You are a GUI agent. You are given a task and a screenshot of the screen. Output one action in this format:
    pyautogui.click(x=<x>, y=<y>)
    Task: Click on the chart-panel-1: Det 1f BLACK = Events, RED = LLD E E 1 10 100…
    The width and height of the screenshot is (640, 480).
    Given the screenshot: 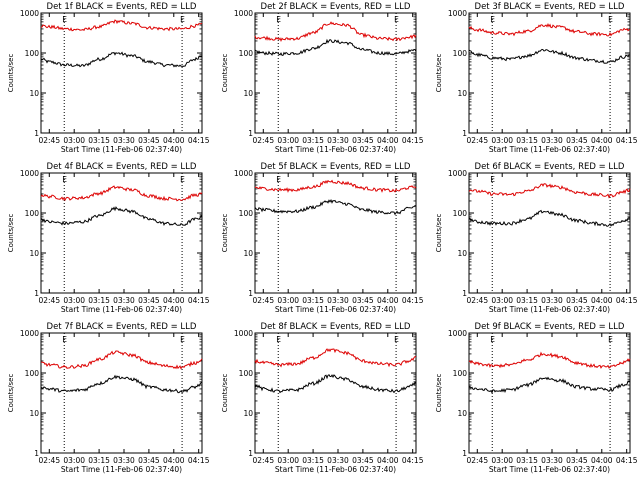 What is the action you would take?
    pyautogui.click(x=108, y=78)
    